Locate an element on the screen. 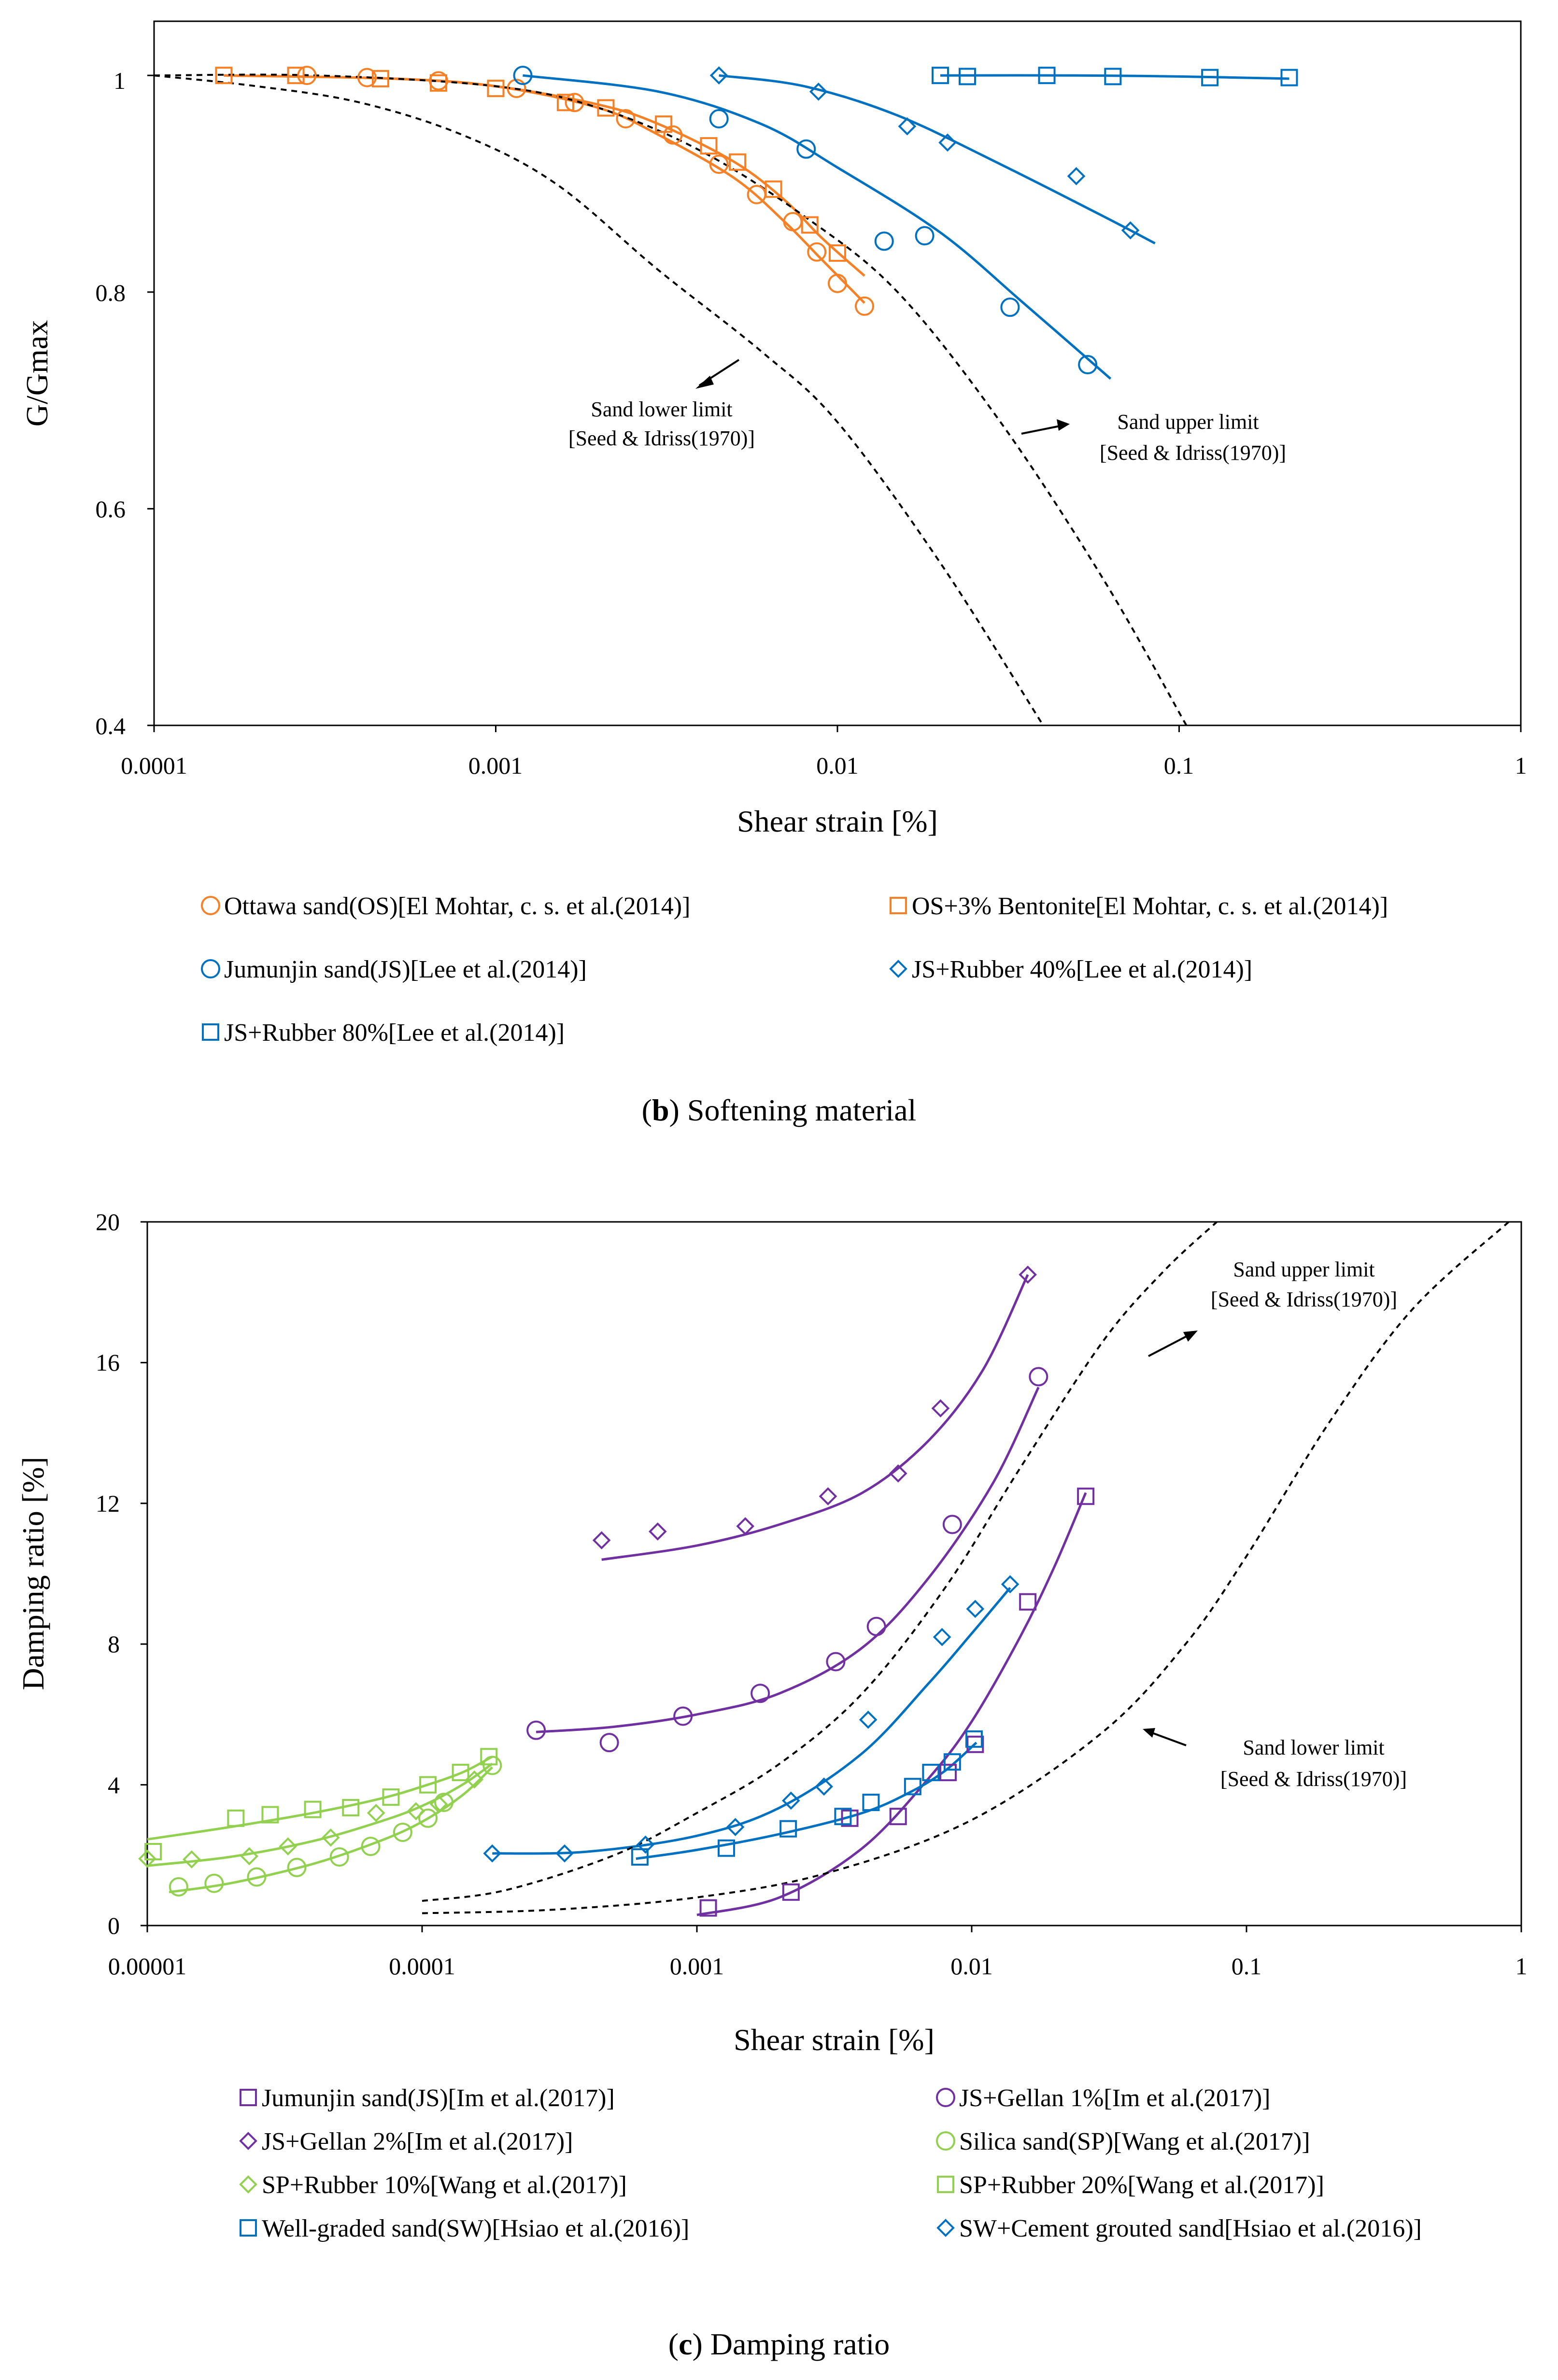 The image size is (1558, 2380). panel-c-y-axis-label: Damping ratio [%] is located at coordinates (33, 1574).